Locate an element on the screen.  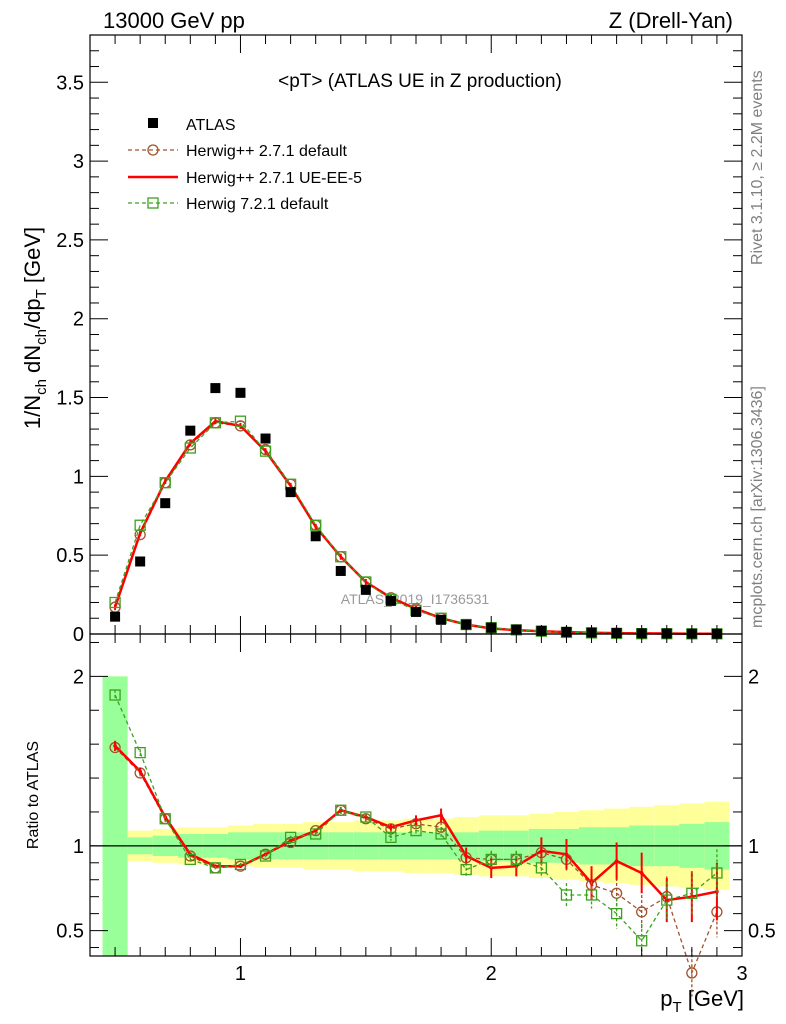
x-tick-label: 1 is located at coordinates (240, 974).